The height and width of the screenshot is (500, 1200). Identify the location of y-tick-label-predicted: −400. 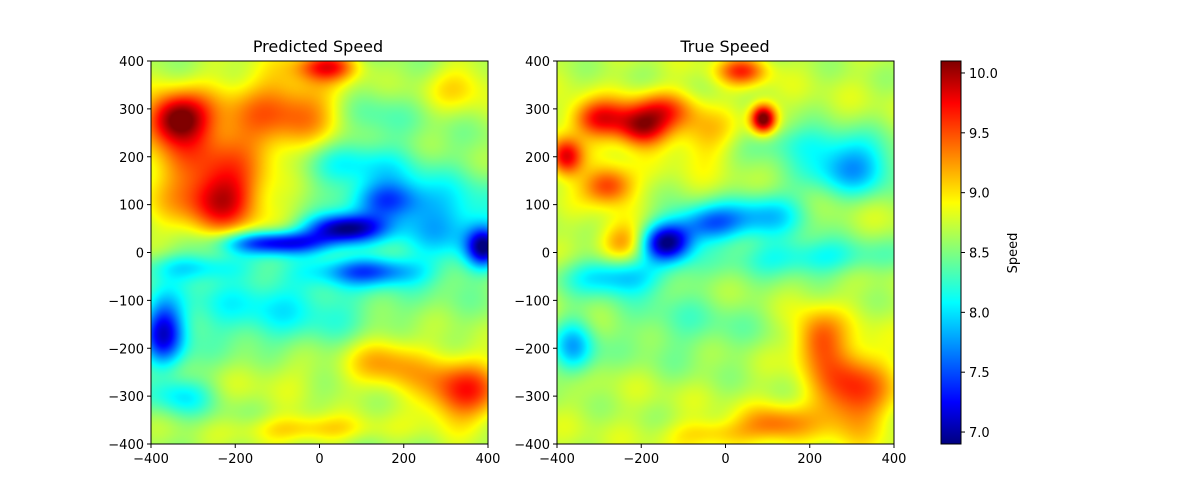
(126, 445).